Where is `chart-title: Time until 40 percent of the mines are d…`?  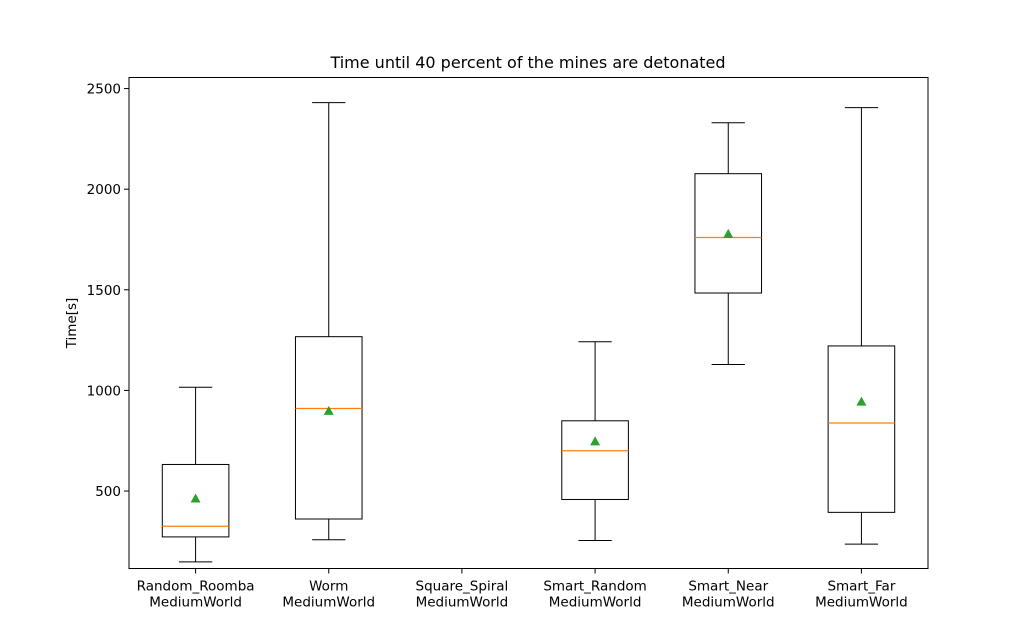
chart-title: Time until 40 percent of the mines are d… is located at coordinates (527, 62).